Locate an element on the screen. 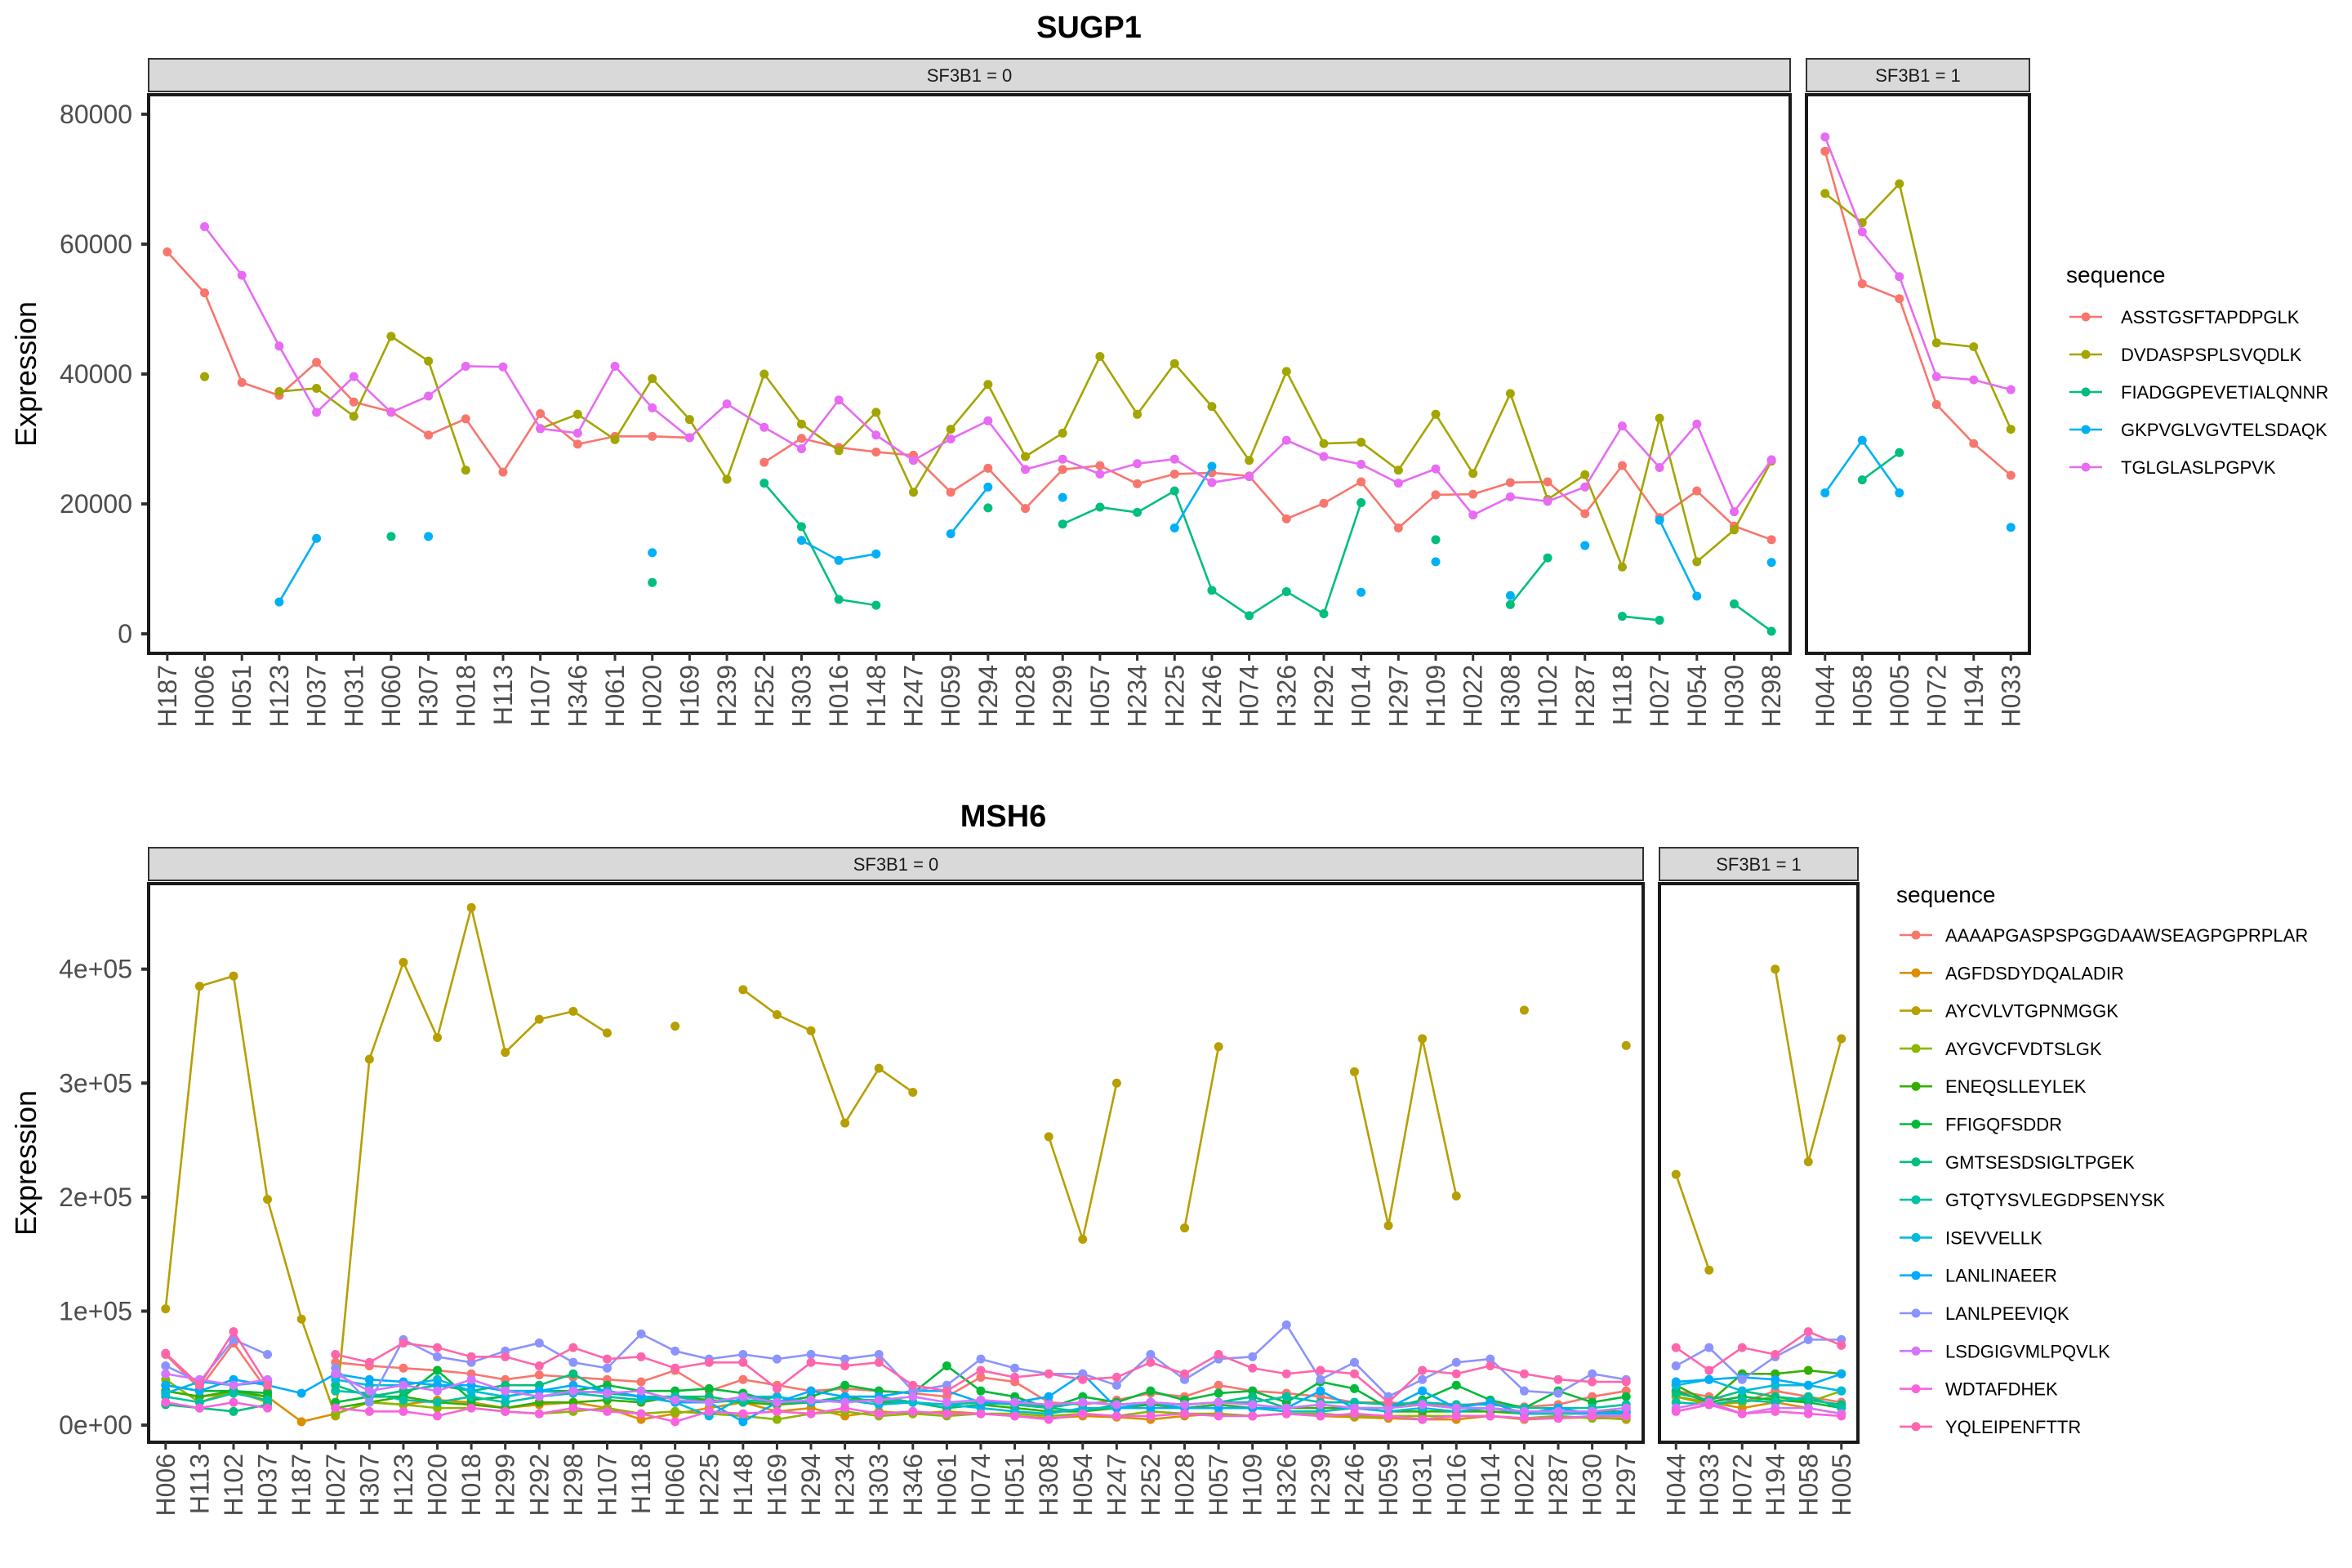 The height and width of the screenshot is (1568, 2352). x-tick-label: H118 is located at coordinates (1622, 695).